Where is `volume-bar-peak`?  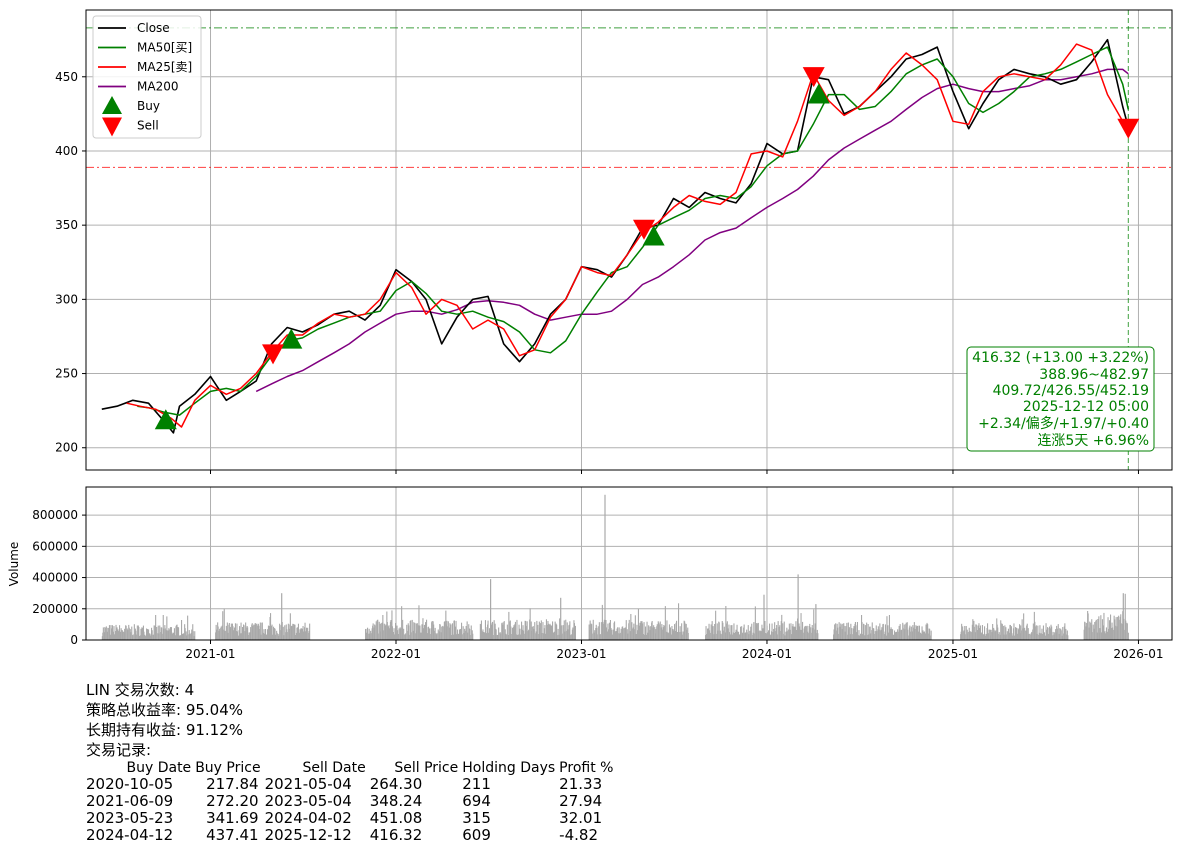
volume-bar-peak is located at coordinates (764, 617).